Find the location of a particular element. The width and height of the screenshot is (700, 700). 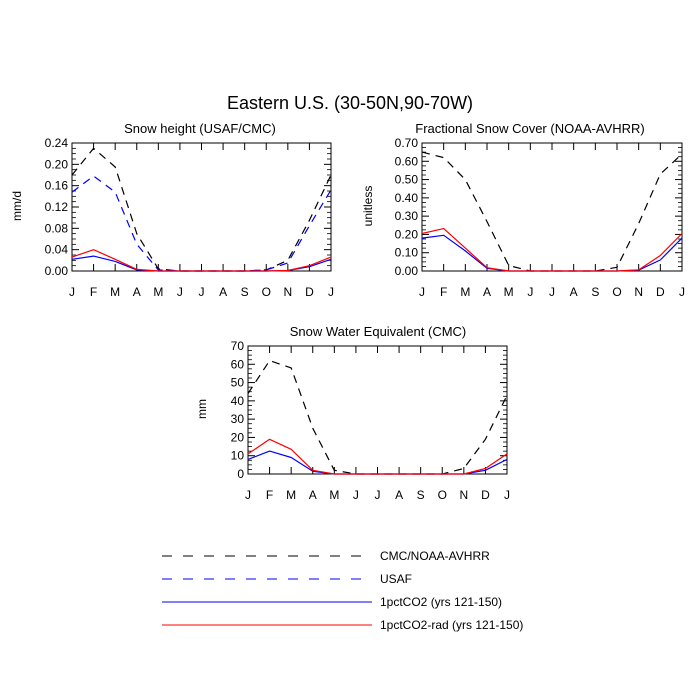

snow-height-ytick-label: 0.04 is located at coordinates (57, 250).